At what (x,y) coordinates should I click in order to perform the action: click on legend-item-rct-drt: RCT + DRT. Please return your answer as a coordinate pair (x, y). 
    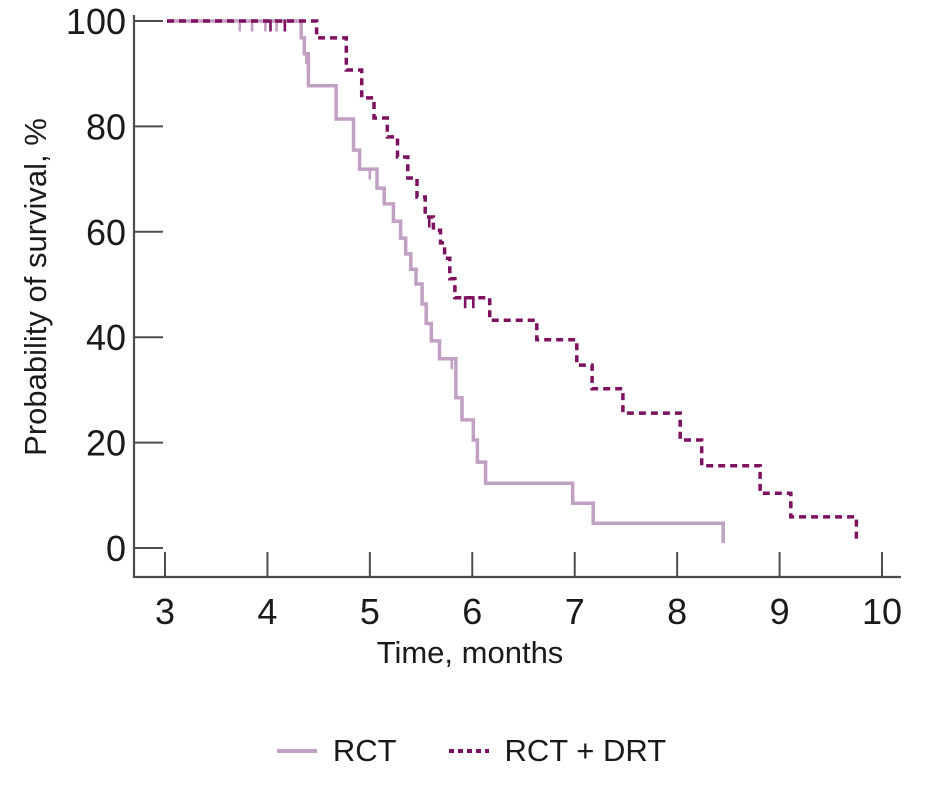
    Looking at the image, I should click on (557, 751).